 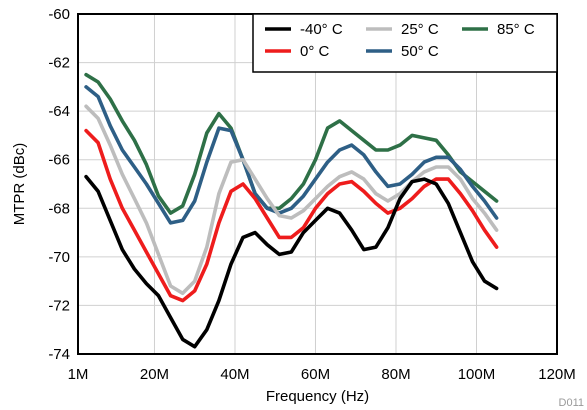 What do you see at coordinates (154, 374) in the screenshot?
I see `x-tick-label: 20M` at bounding box center [154, 374].